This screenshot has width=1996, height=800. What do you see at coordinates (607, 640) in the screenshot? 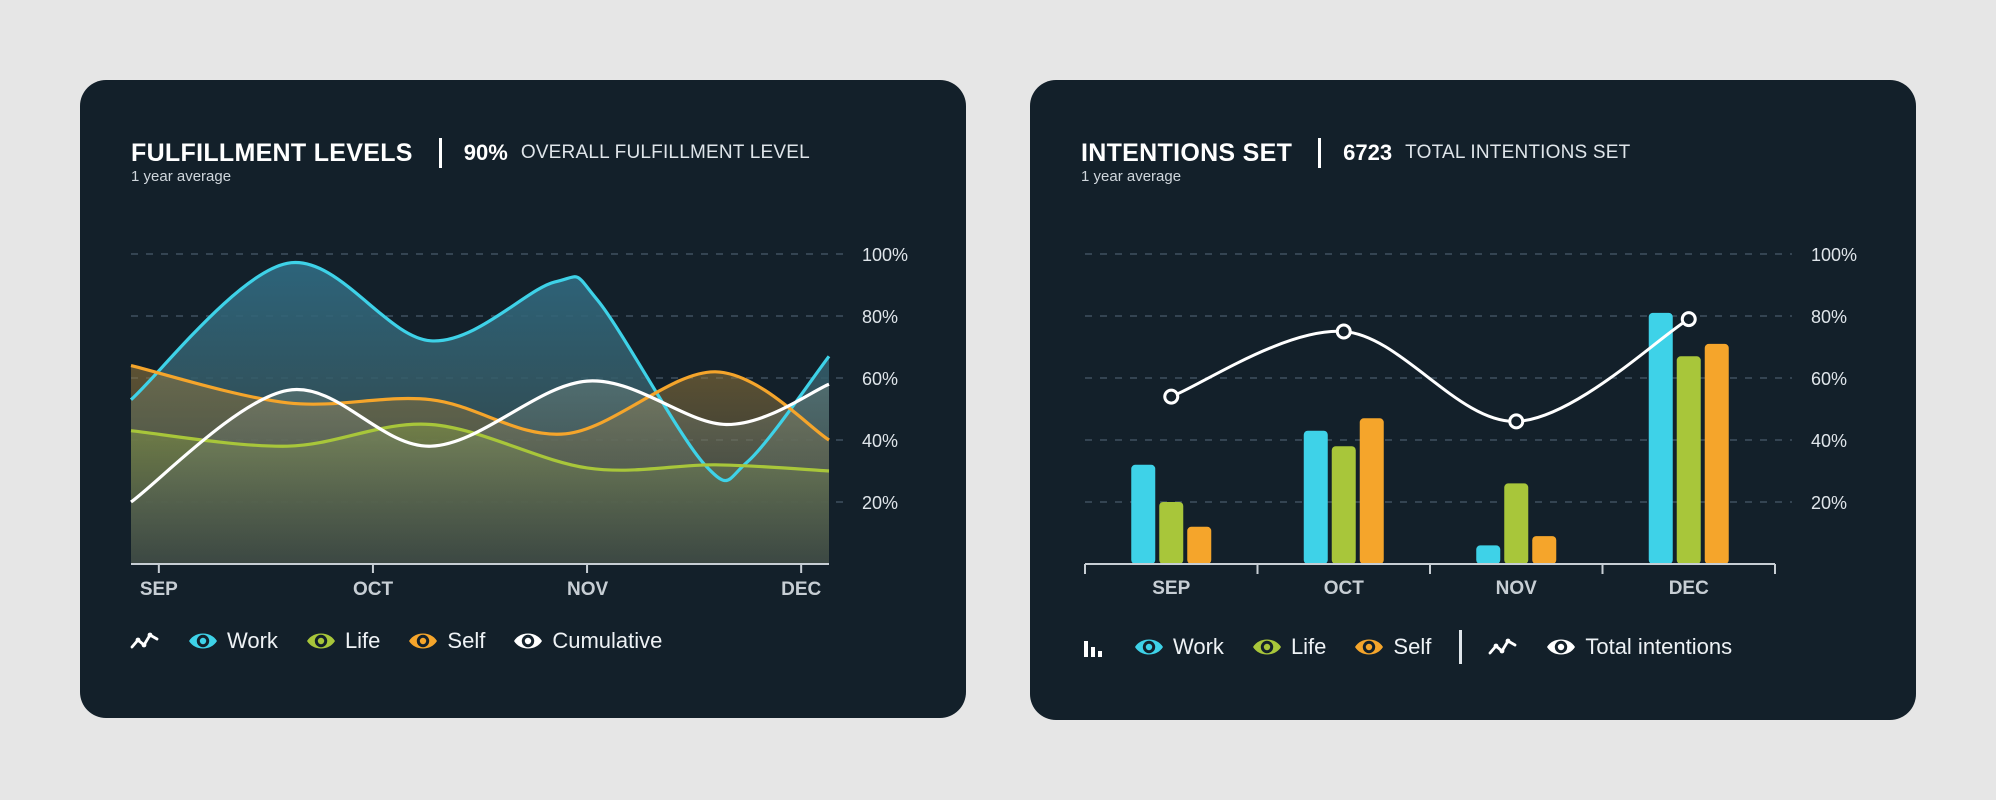
I see `legend-label: Cumulative` at bounding box center [607, 640].